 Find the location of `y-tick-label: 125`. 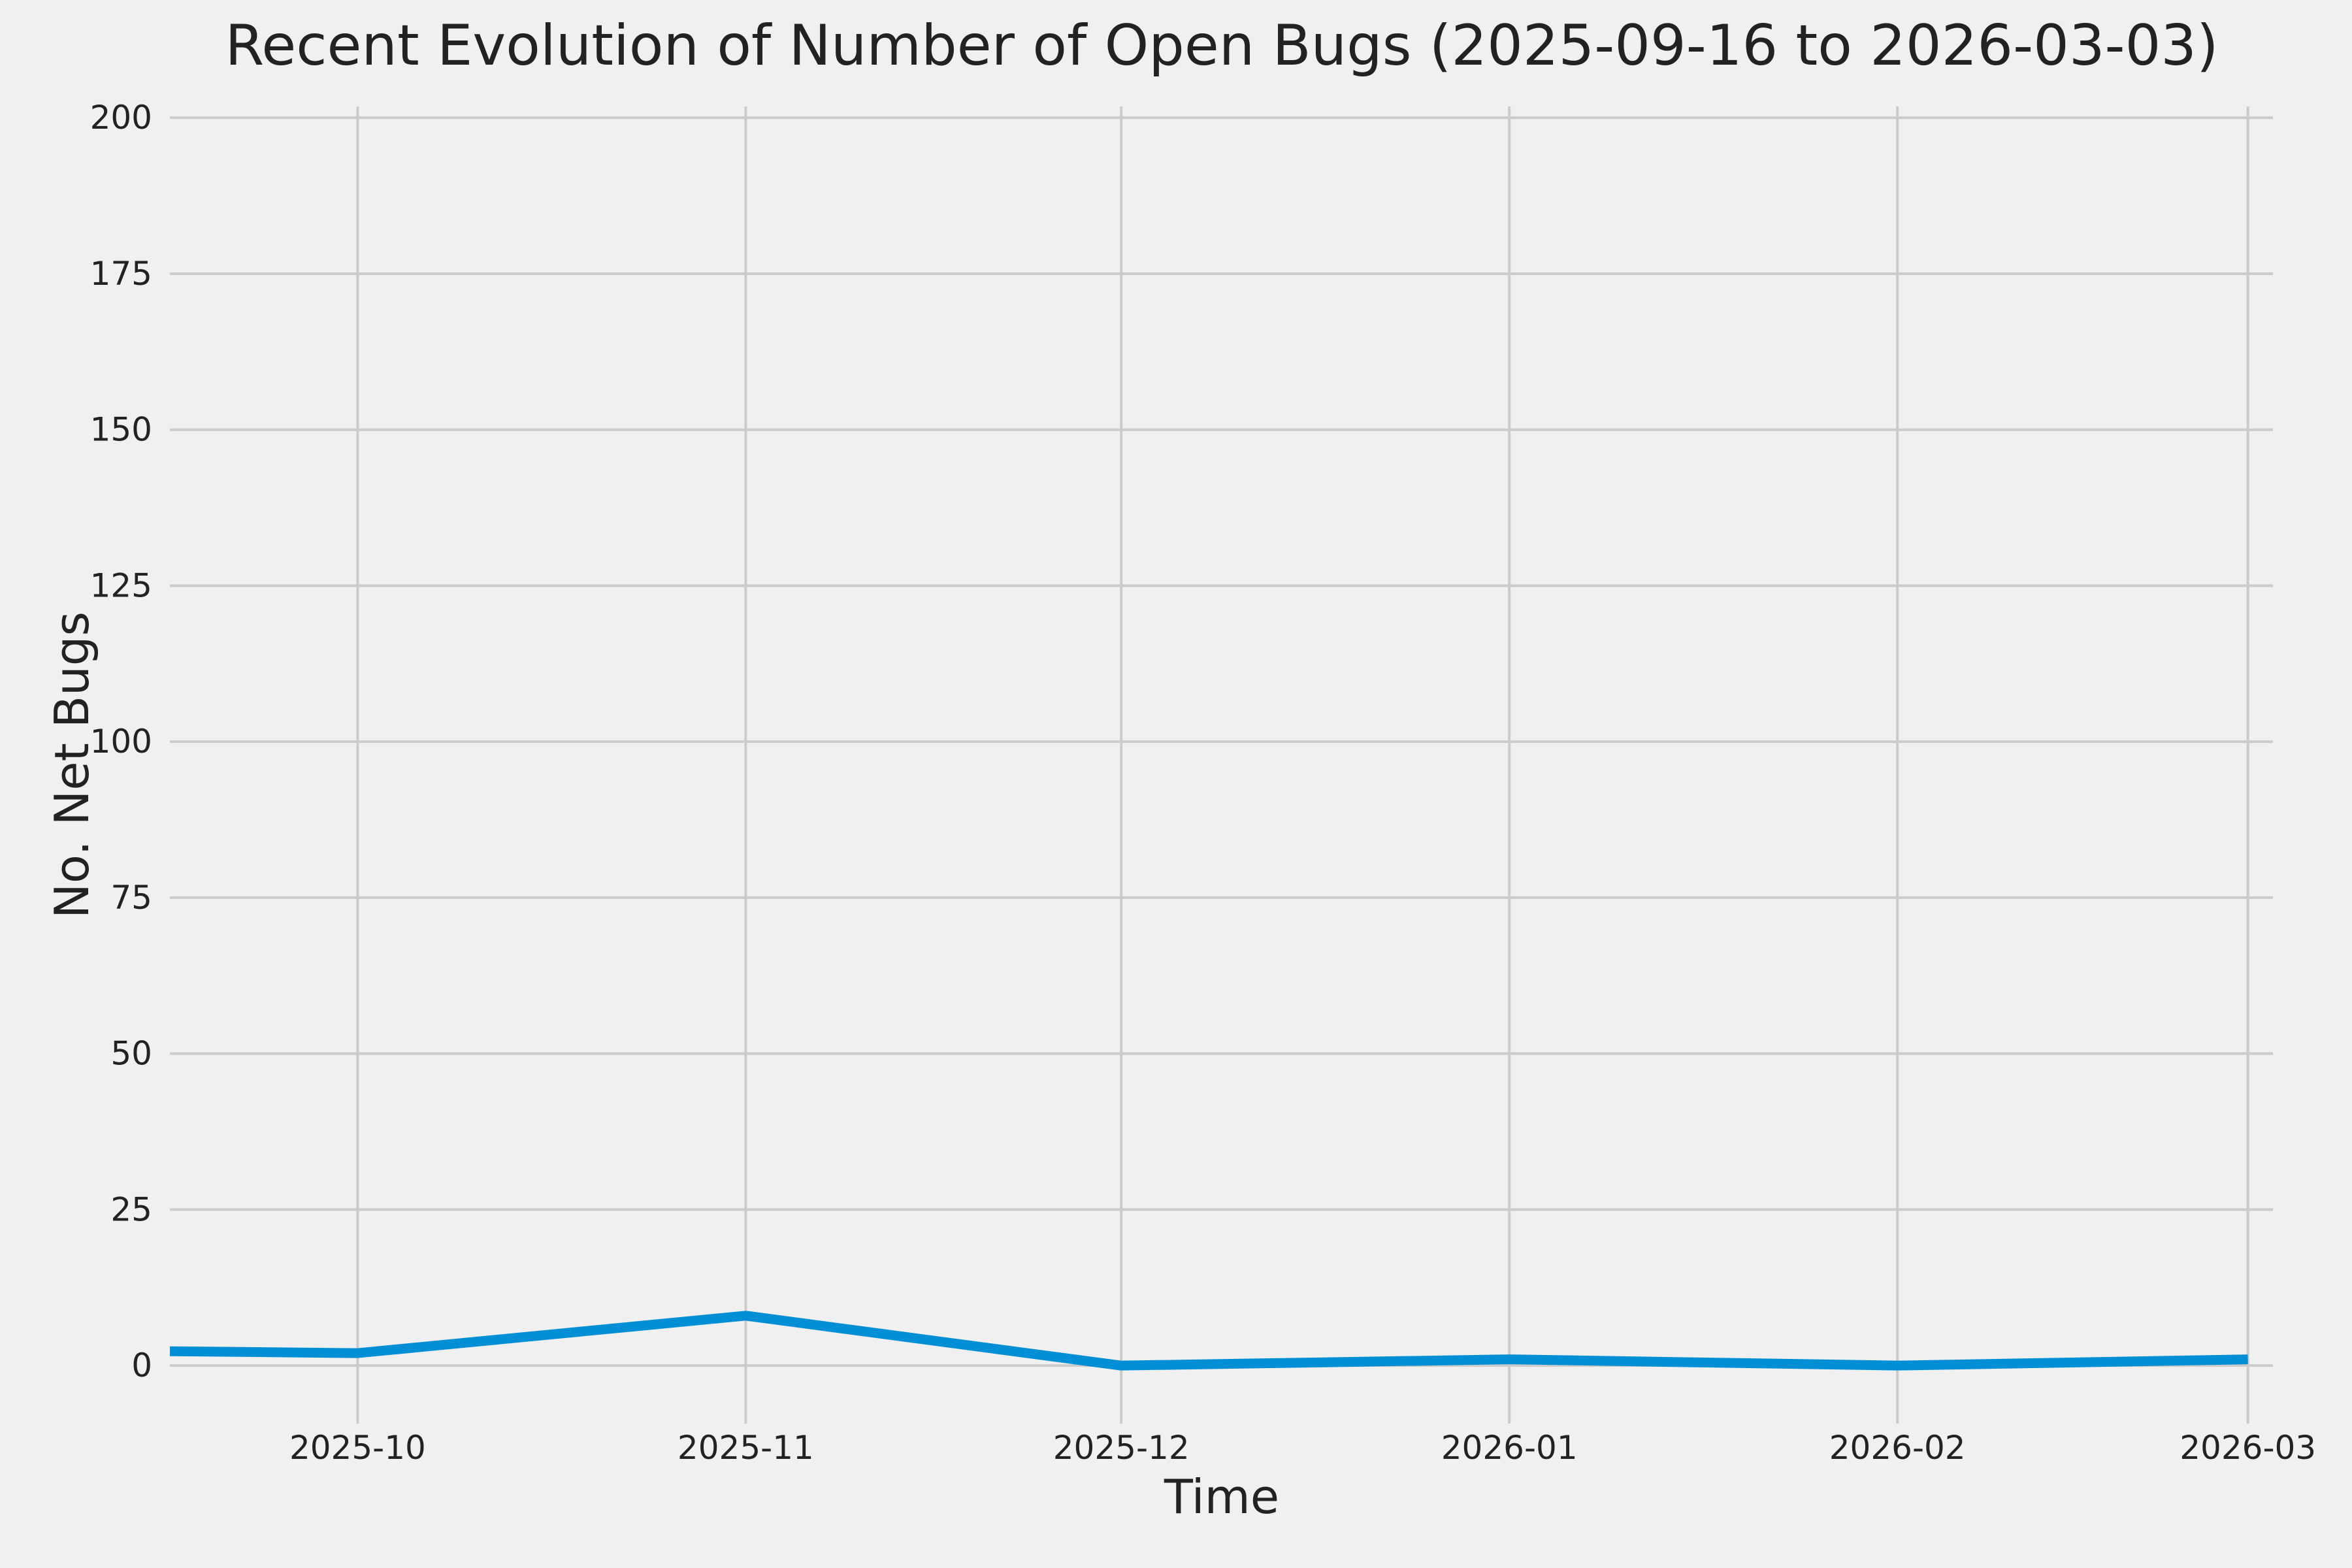

y-tick-label: 125 is located at coordinates (121, 585).